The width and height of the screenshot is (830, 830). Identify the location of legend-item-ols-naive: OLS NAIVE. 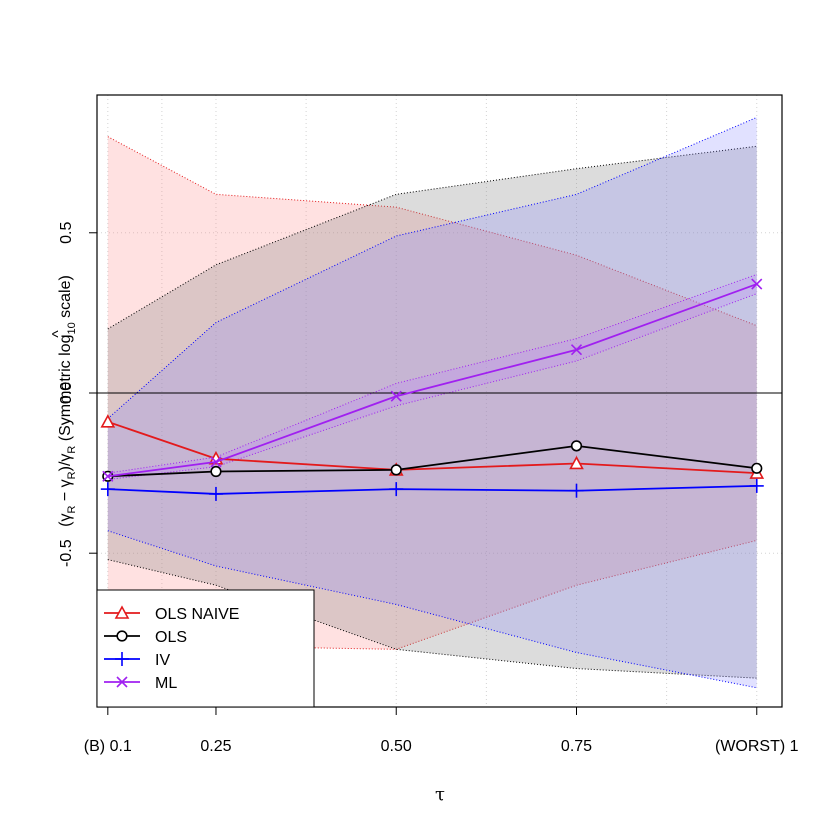
(171, 614).